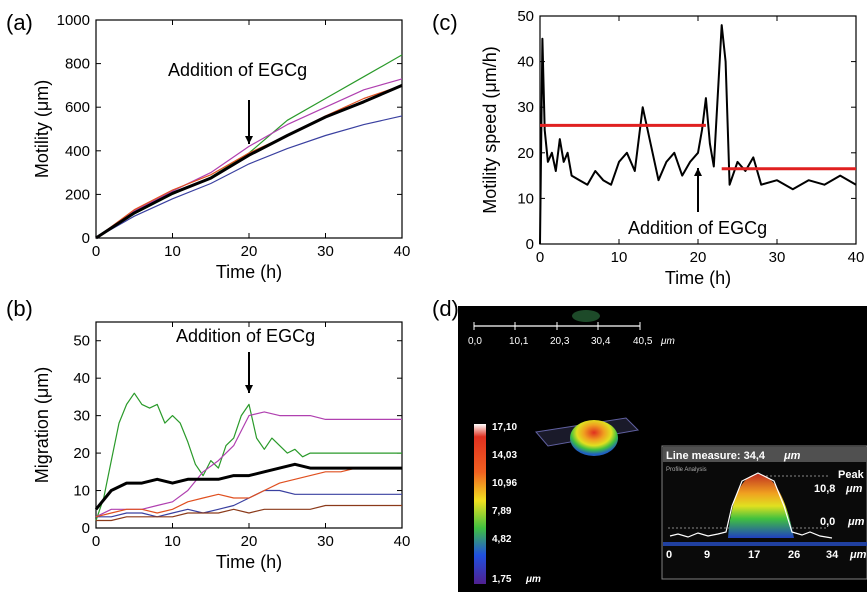 This screenshot has height=592, width=867. I want to click on inset-title-unit: μm, so click(792, 456).